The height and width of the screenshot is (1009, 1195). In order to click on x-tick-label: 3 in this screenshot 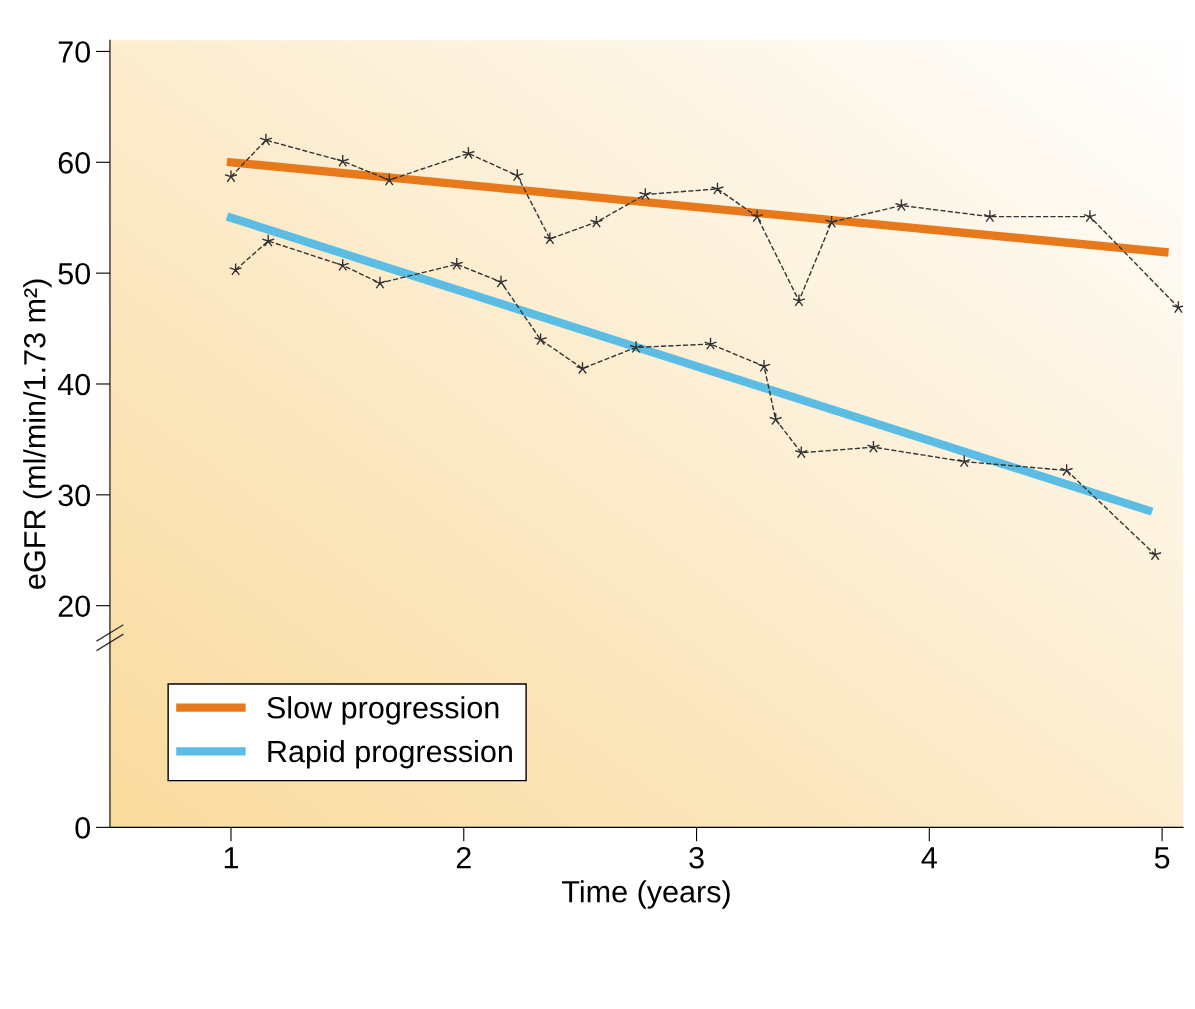, I will do `click(696, 857)`.